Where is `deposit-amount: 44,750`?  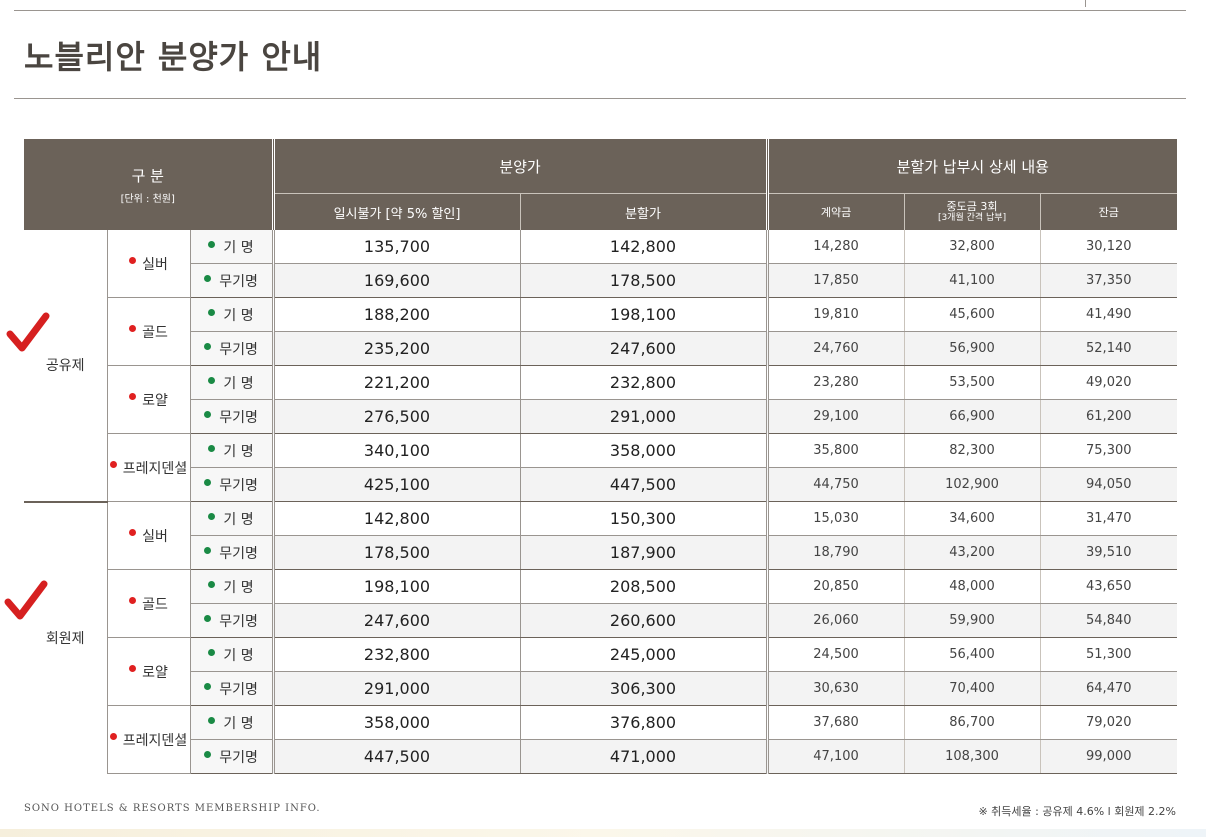
deposit-amount: 44,750 is located at coordinates (836, 484).